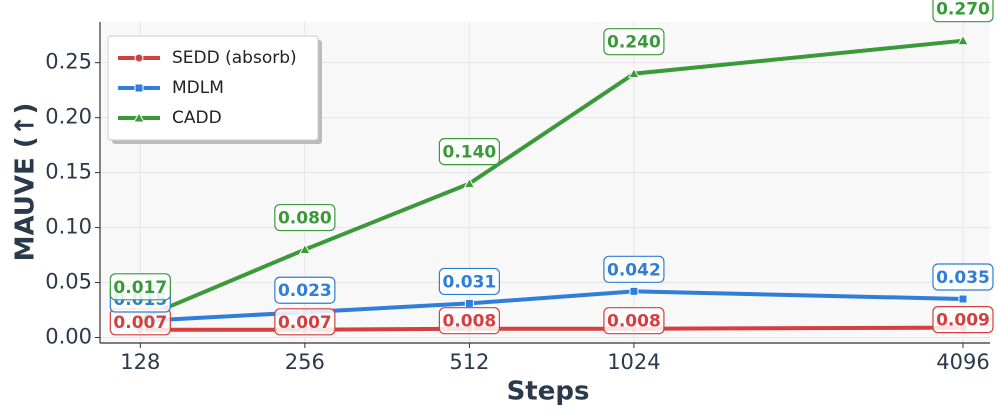 The image size is (997, 413). I want to click on data-label: 0.042, so click(634, 270).